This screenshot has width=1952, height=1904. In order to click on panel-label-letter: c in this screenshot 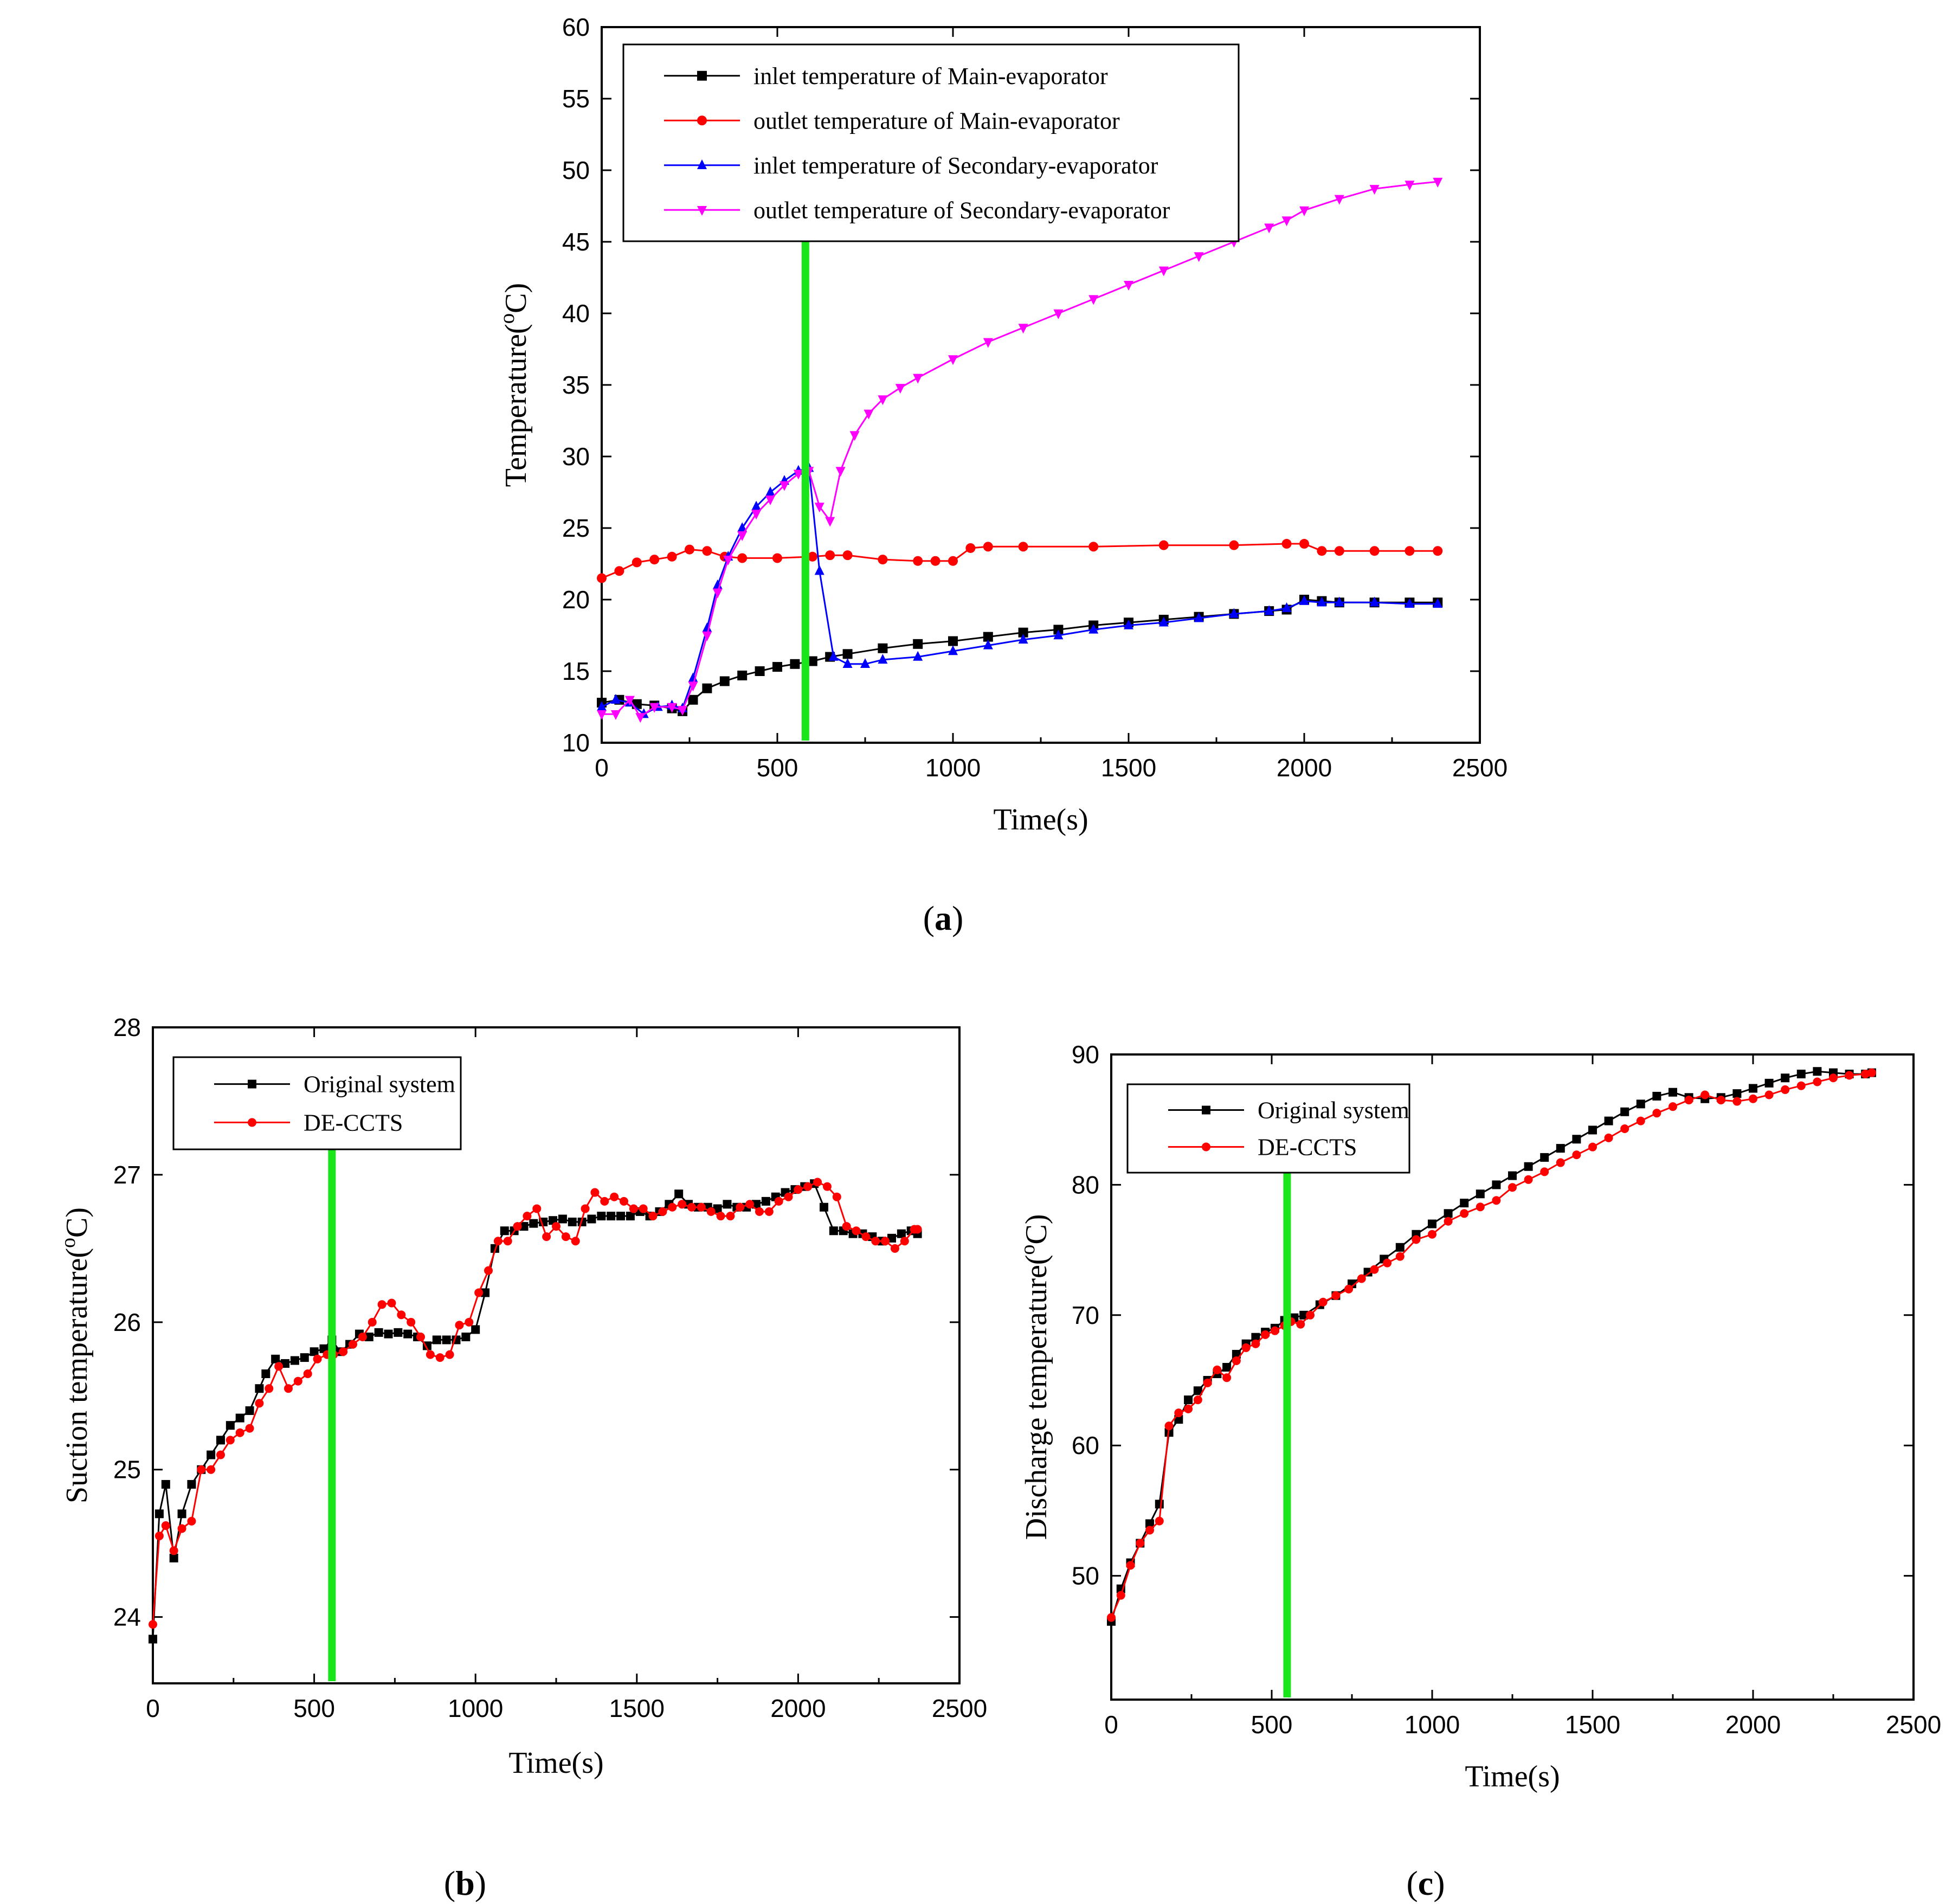, I will do `click(1426, 1883)`.